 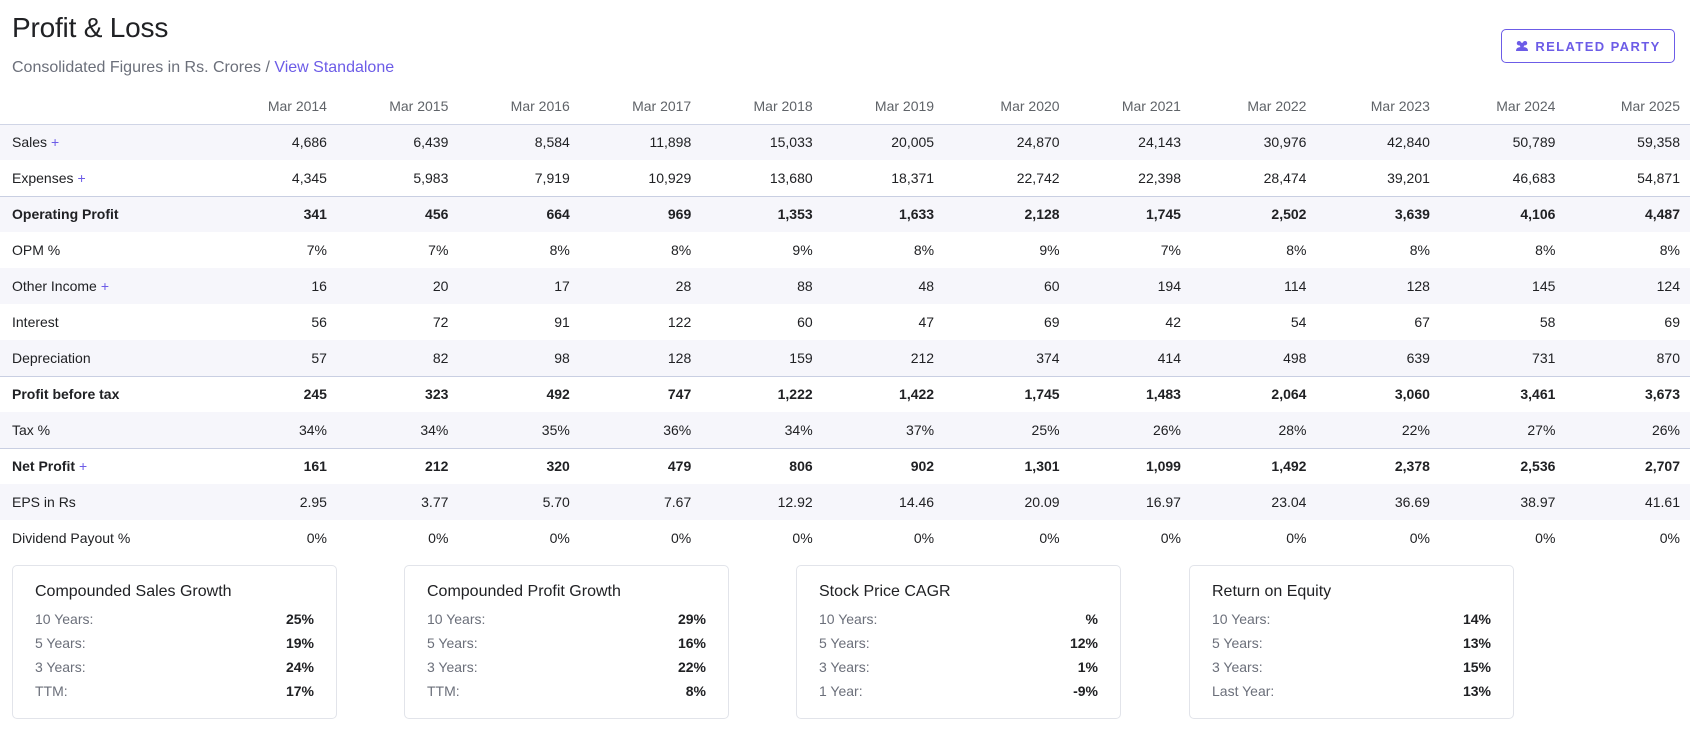 I want to click on page-title: Profit & Loss, so click(x=90, y=27).